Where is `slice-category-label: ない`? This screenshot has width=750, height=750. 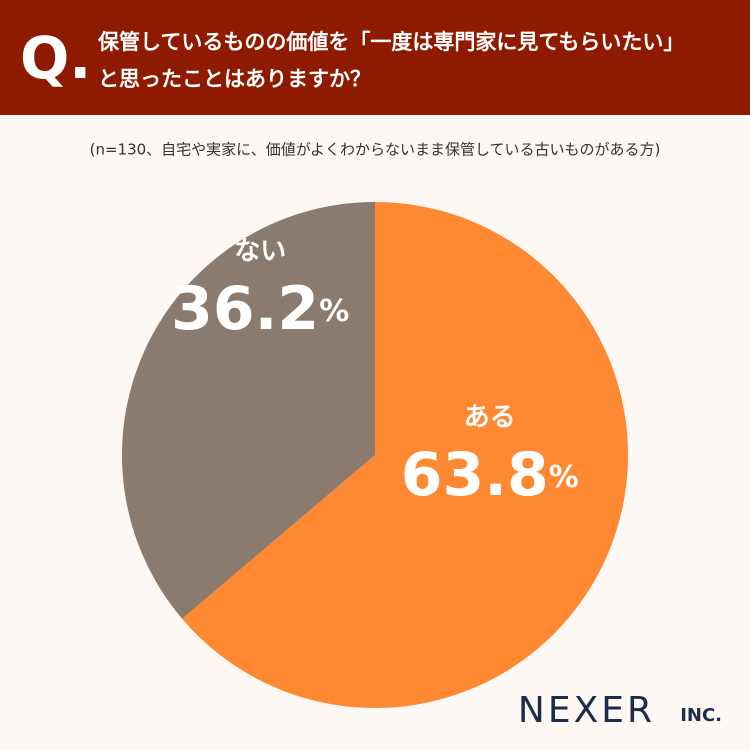 slice-category-label: ない is located at coordinates (260, 251).